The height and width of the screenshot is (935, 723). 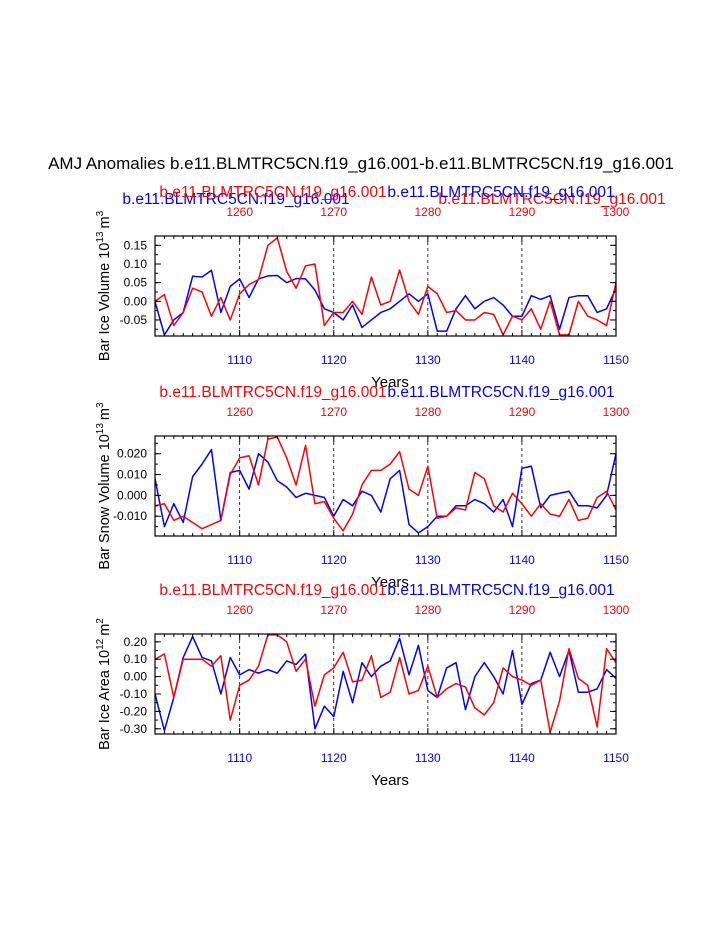 I want to click on y-tick-label: 0.05, so click(x=136, y=283).